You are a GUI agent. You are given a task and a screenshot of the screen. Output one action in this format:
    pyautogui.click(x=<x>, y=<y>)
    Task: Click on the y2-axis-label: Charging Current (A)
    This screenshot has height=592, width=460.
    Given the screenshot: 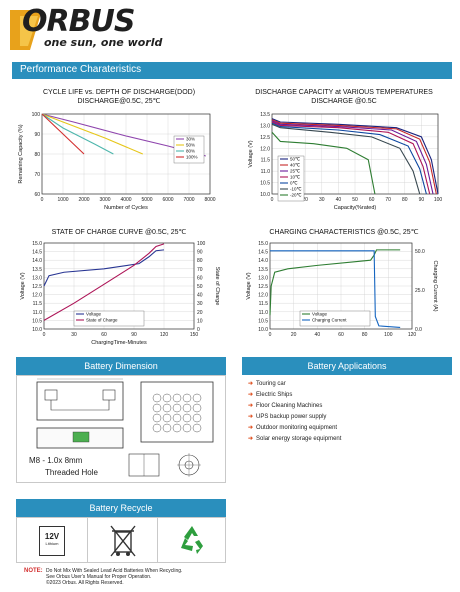 What is the action you would take?
    pyautogui.click(x=435, y=285)
    